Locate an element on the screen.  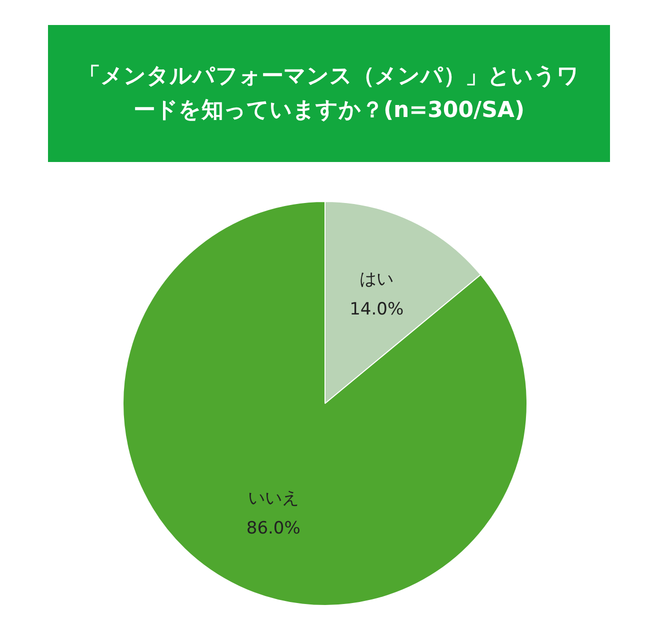
slice-label: いいえ is located at coordinates (273, 498).